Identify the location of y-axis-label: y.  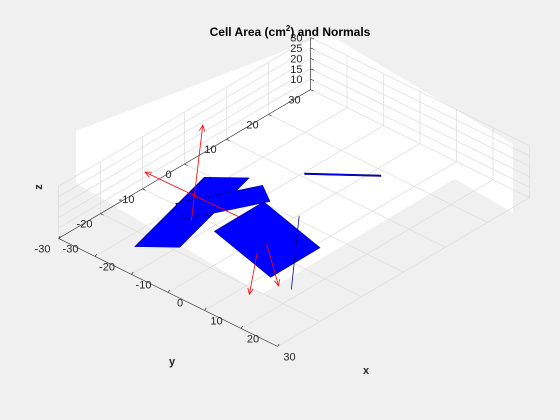
(172, 362).